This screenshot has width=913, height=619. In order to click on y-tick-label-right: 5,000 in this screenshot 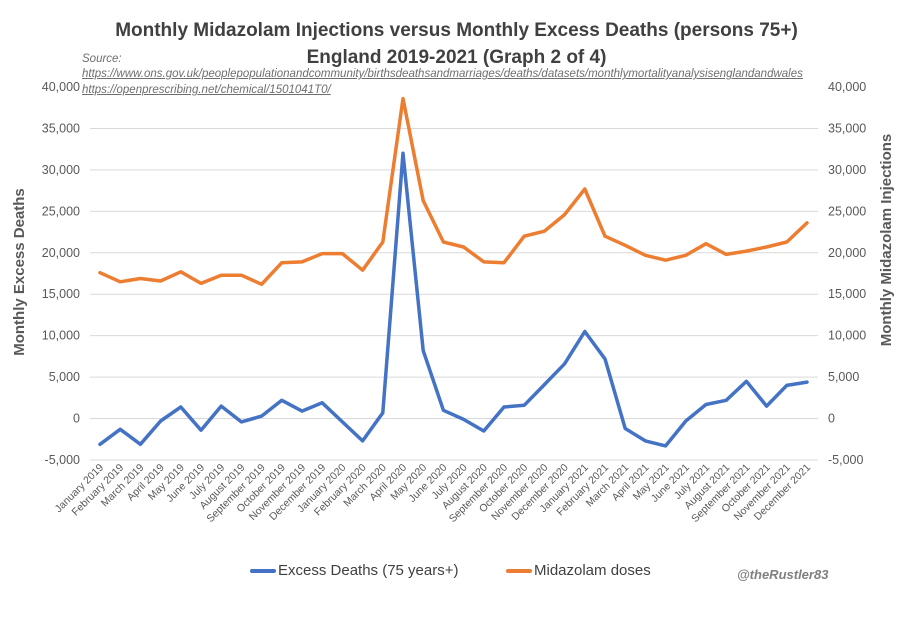, I will do `click(843, 377)`.